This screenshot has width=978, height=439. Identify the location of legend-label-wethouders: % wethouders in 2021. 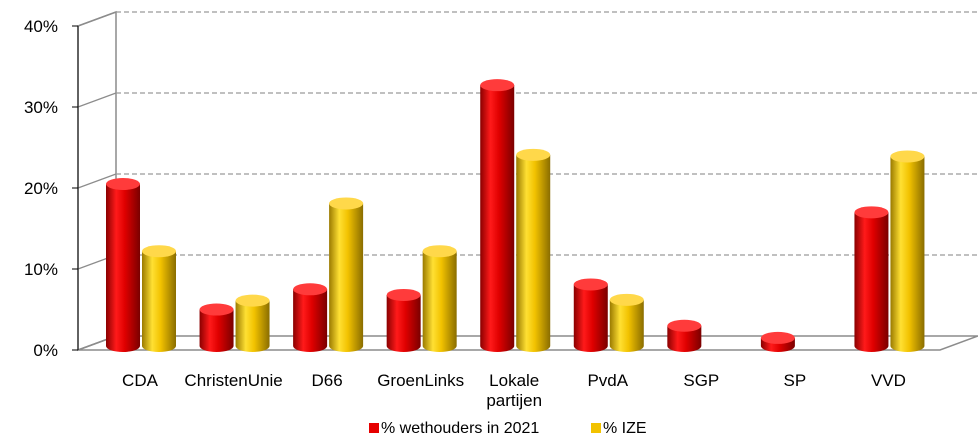
(460, 428).